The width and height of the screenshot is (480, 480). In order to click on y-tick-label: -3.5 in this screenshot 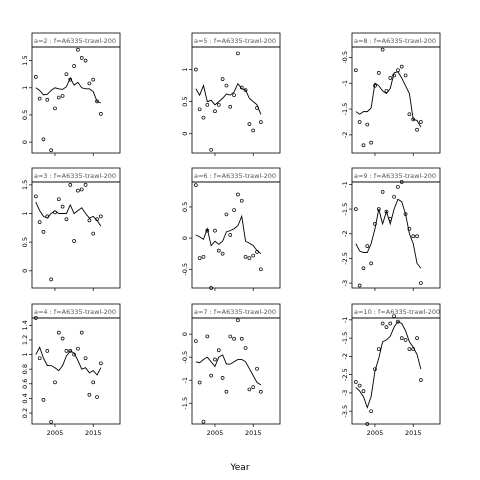, I will do `click(345, 411)`.